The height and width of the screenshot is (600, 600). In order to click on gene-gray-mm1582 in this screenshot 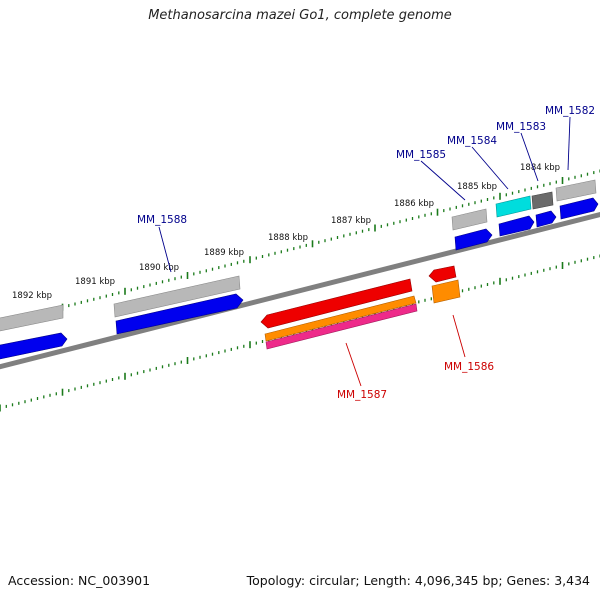, I will do `click(576, 190)`.